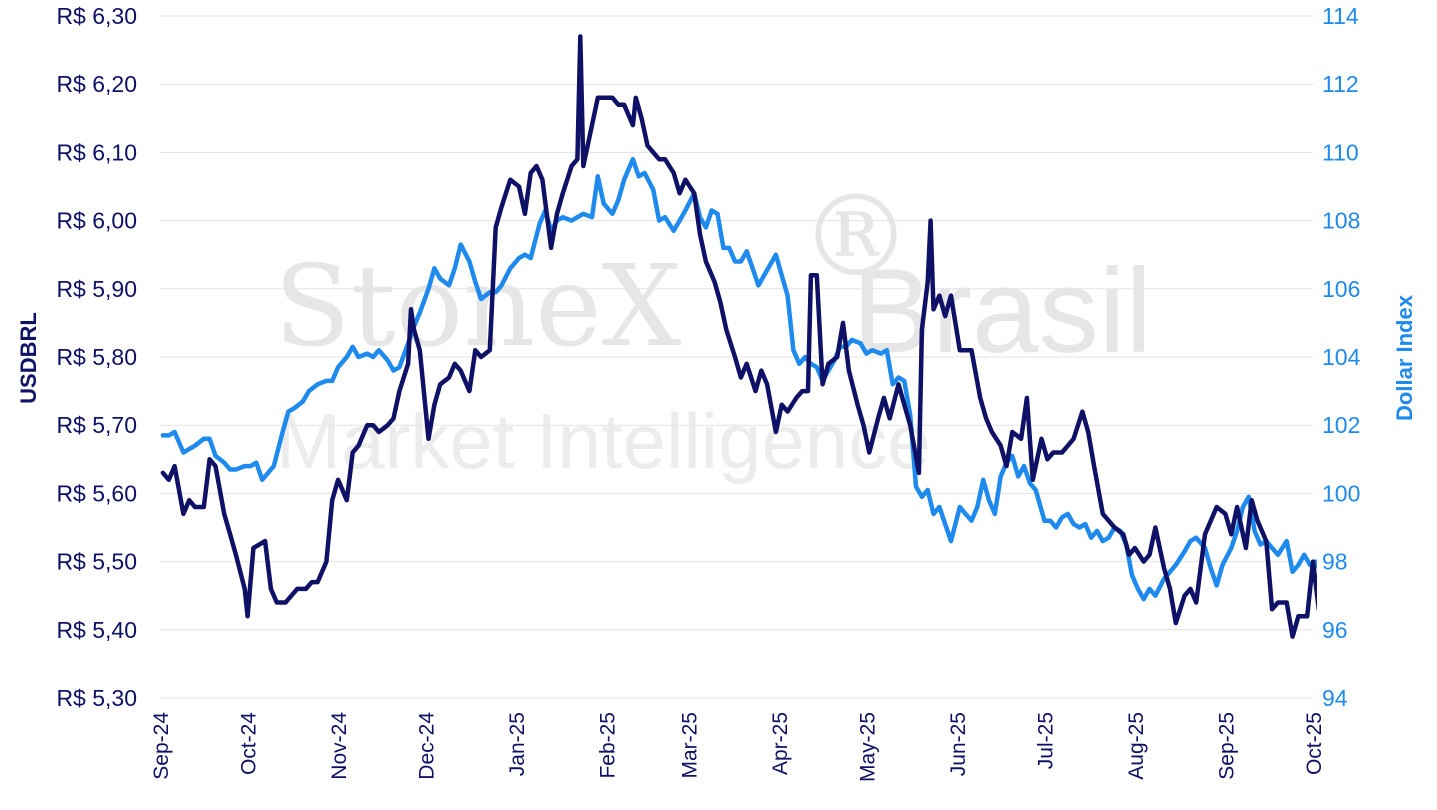 Image resolution: width=1437 pixels, height=810 pixels. What do you see at coordinates (603, 441) in the screenshot?
I see `watermark-subtitle: Market Intelligence` at bounding box center [603, 441].